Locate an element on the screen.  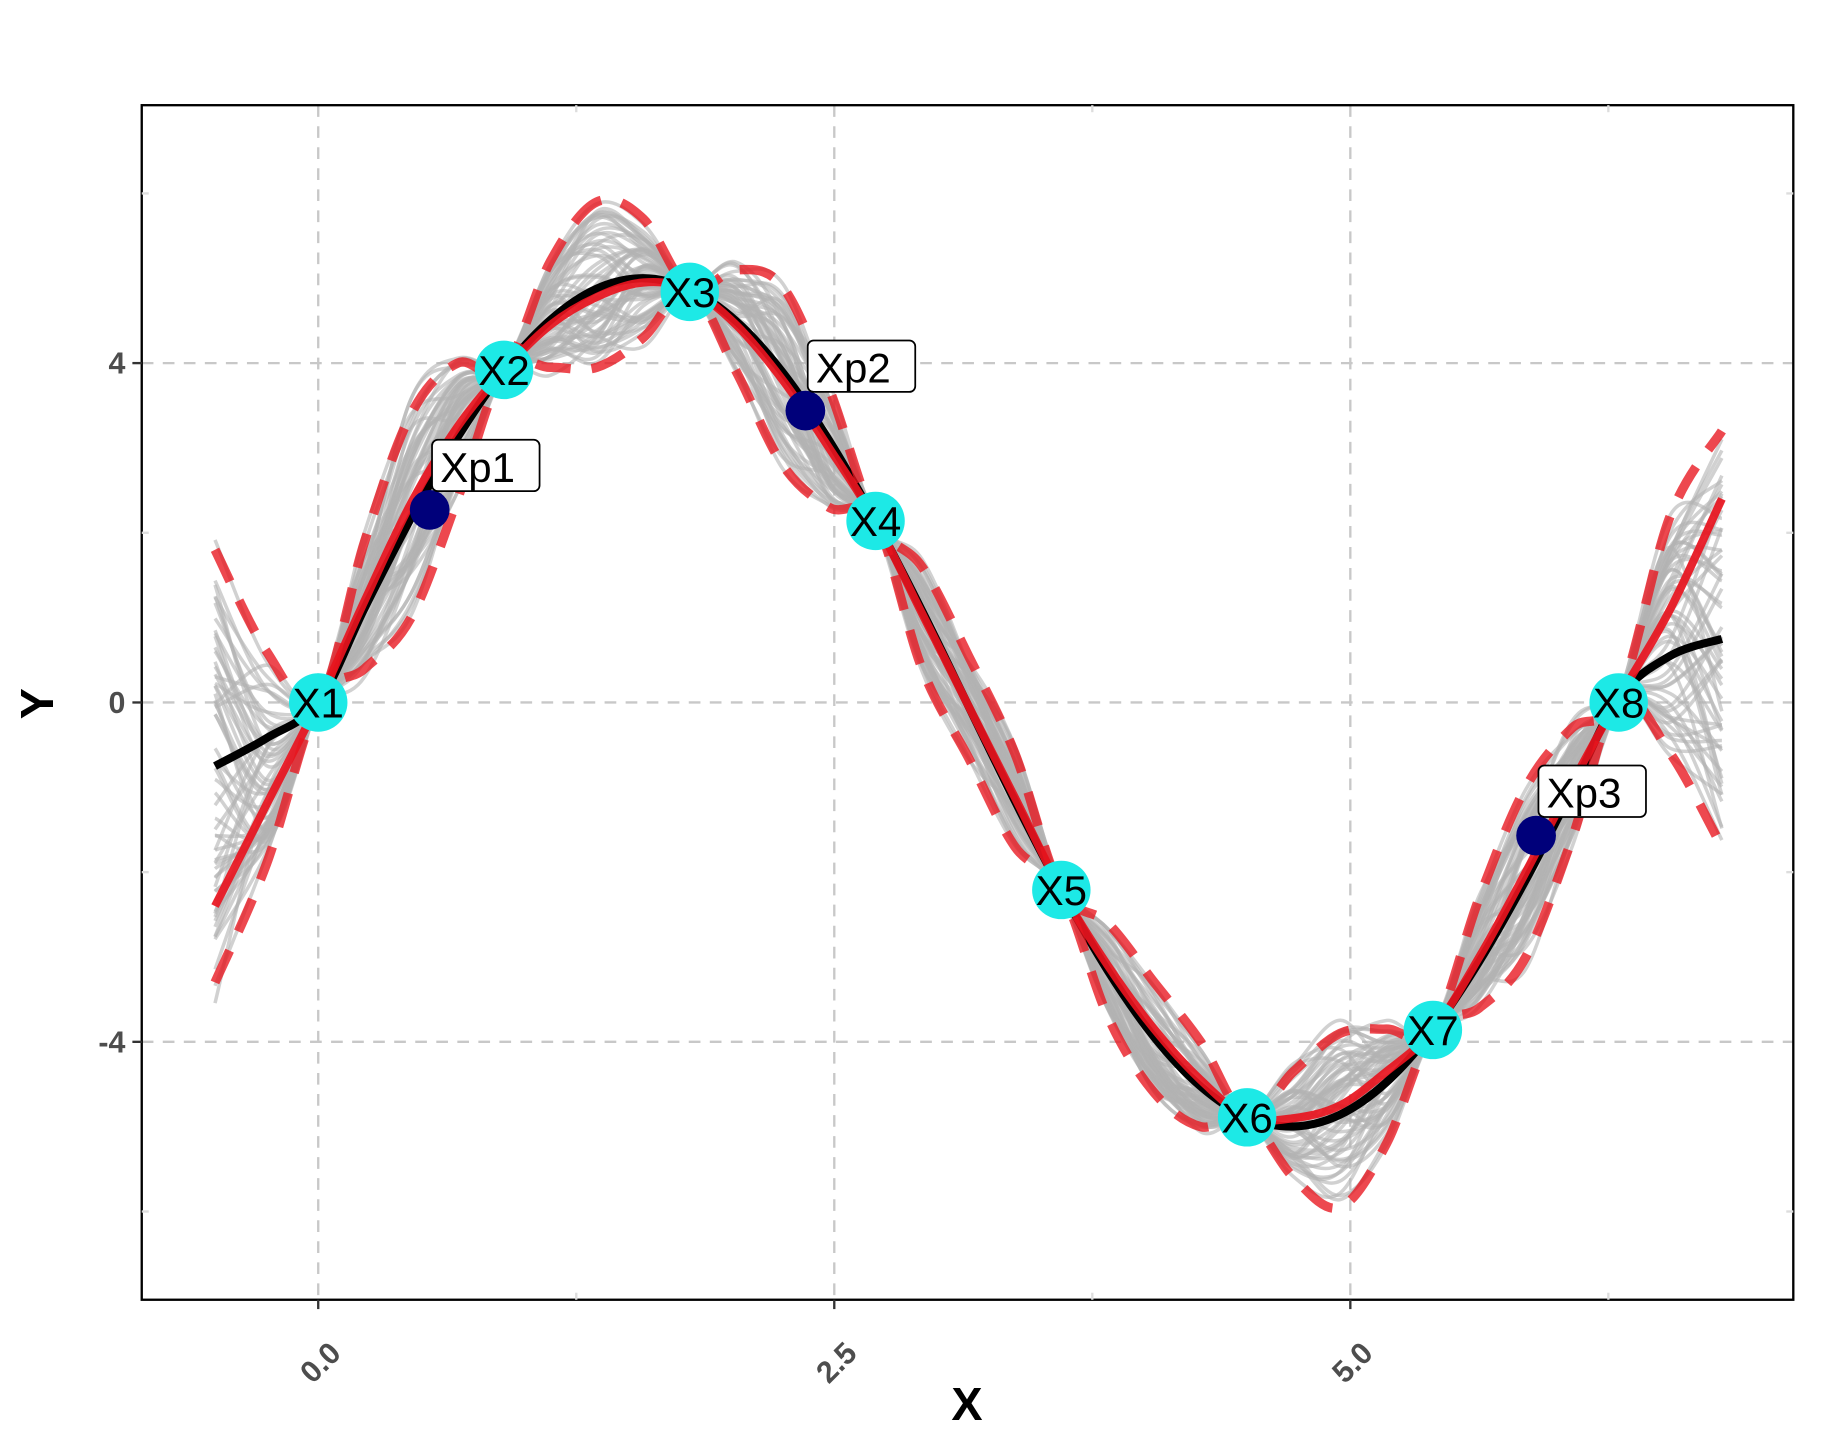
x-tick-label: 0.0 is located at coordinates (321, 1363).